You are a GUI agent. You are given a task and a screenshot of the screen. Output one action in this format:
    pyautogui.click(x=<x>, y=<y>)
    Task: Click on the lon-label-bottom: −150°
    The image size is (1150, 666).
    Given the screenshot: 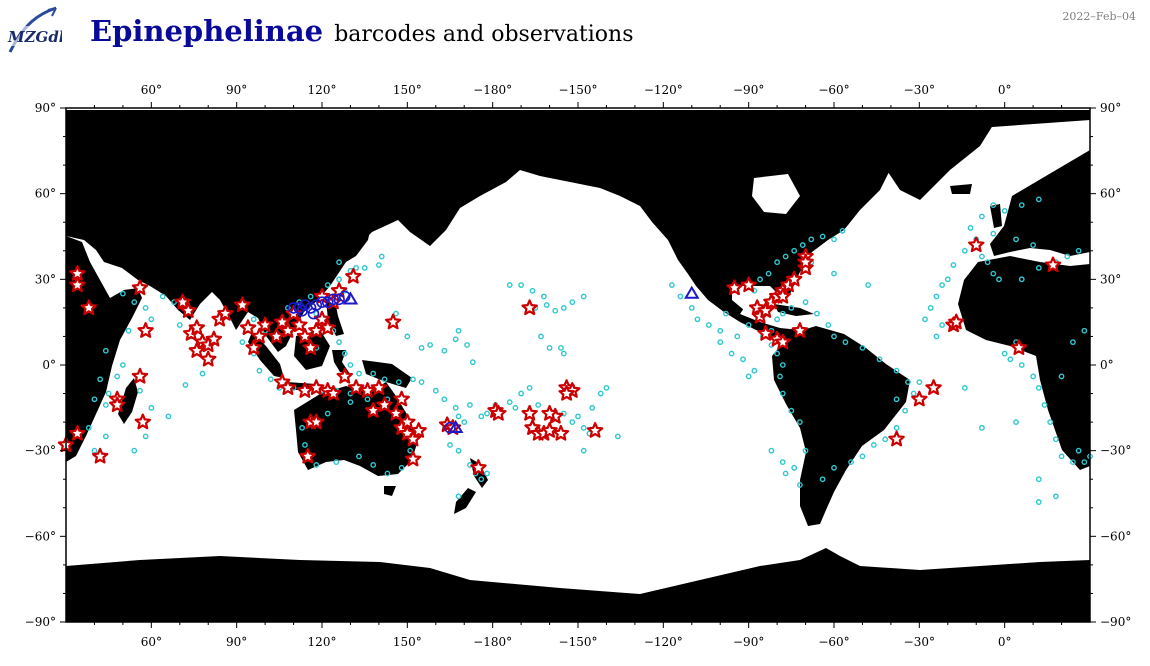 What is the action you would take?
    pyautogui.click(x=578, y=642)
    